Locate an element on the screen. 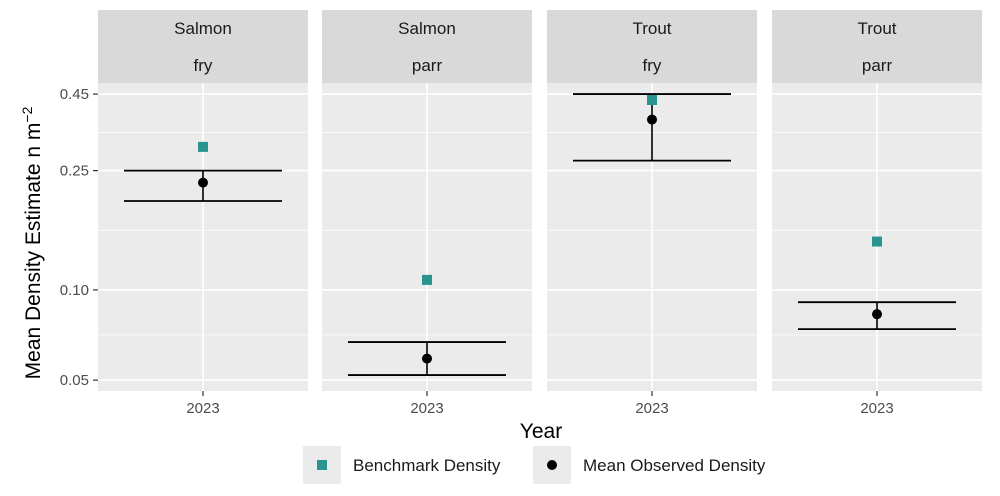 This screenshot has height=496, width=1000. legend: Benchmark Density Mean Observed Density is located at coordinates (534, 465).